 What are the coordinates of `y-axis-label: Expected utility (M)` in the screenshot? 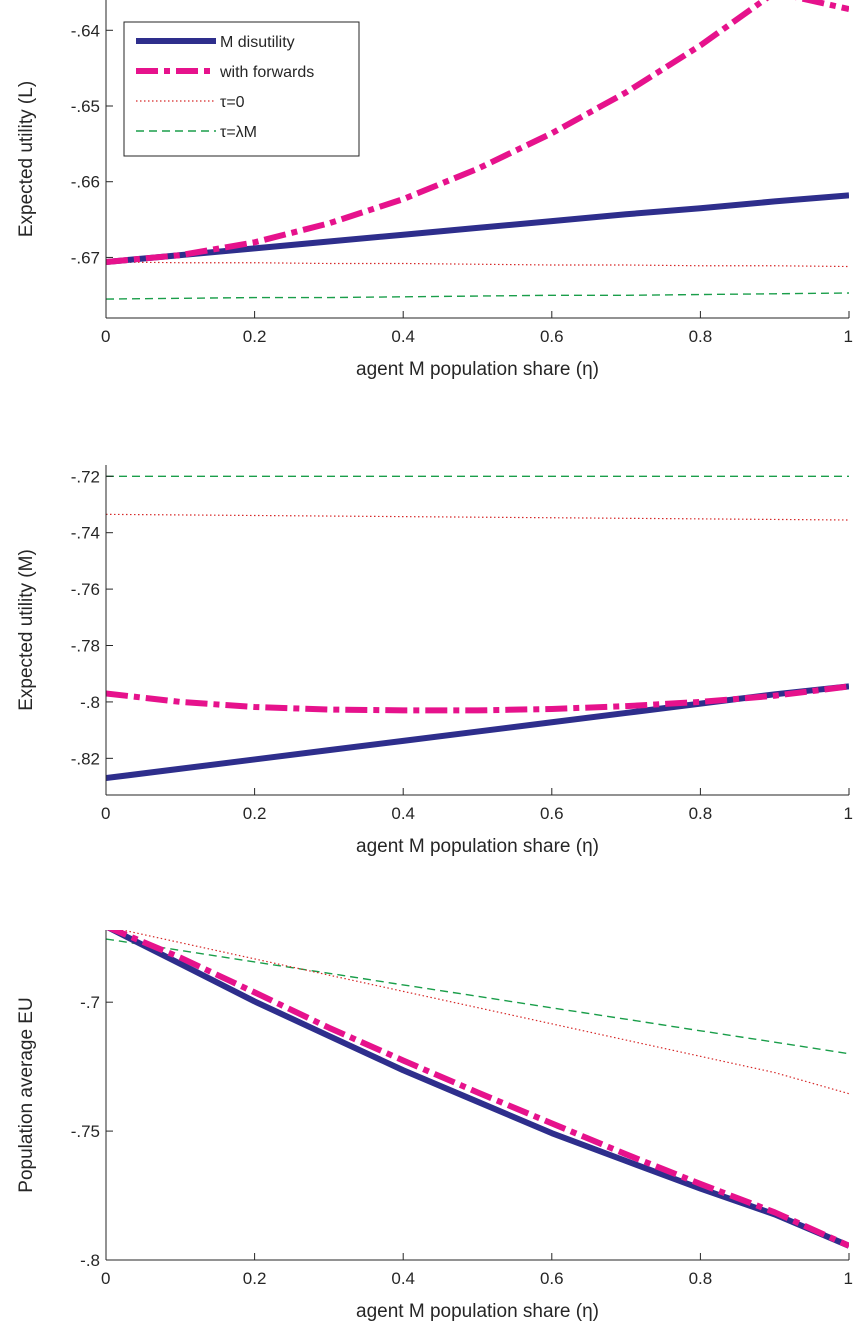 It's located at (26, 630).